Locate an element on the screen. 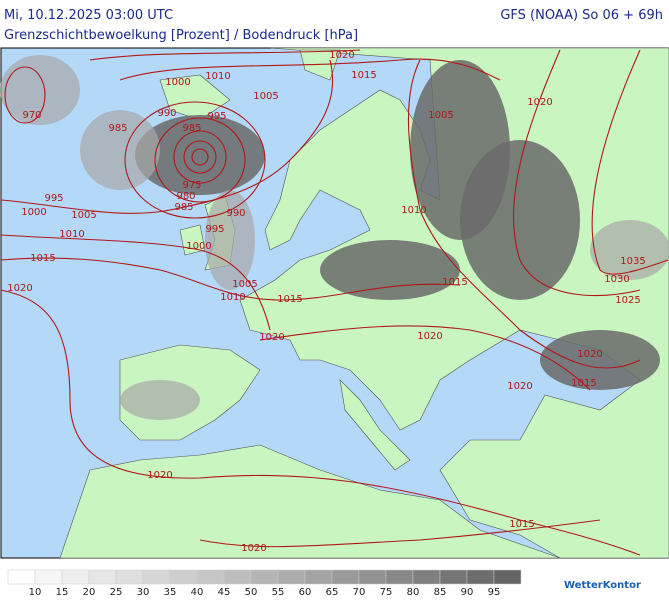 Image resolution: width=669 pixels, height=604 pixels. model-run: GFS (NOAA) So 06 + 69h is located at coordinates (581, 15).